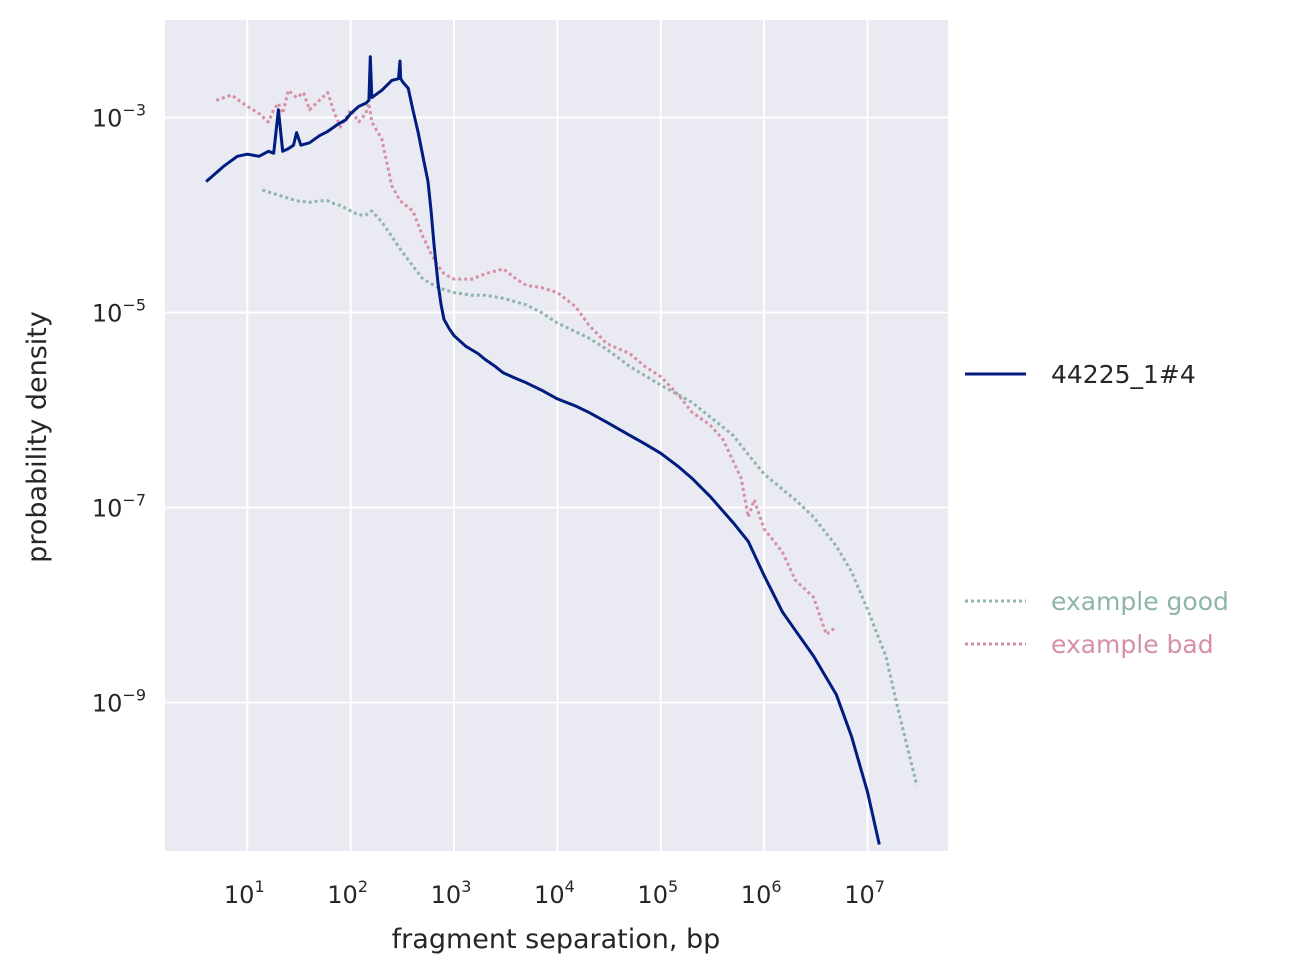 Image resolution: width=1295 pixels, height=976 pixels. What do you see at coordinates (657, 893) in the screenshot?
I see `x-tick-label: 10⁵` at bounding box center [657, 893].